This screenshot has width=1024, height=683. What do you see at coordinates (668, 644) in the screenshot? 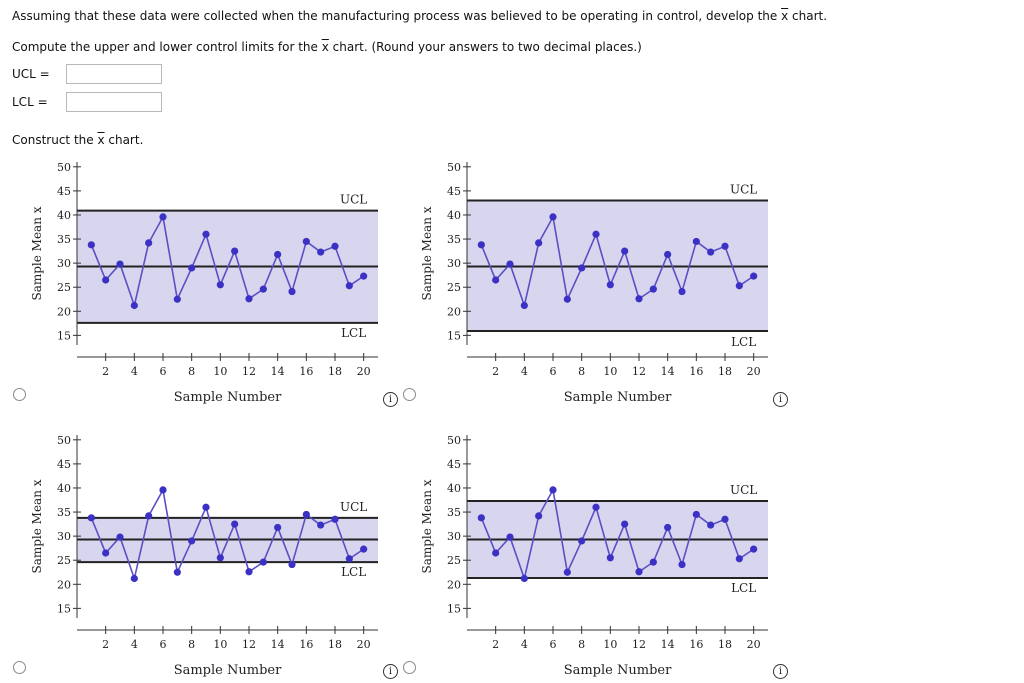
I see `chart-3-x-tick-label: 14` at bounding box center [668, 644].